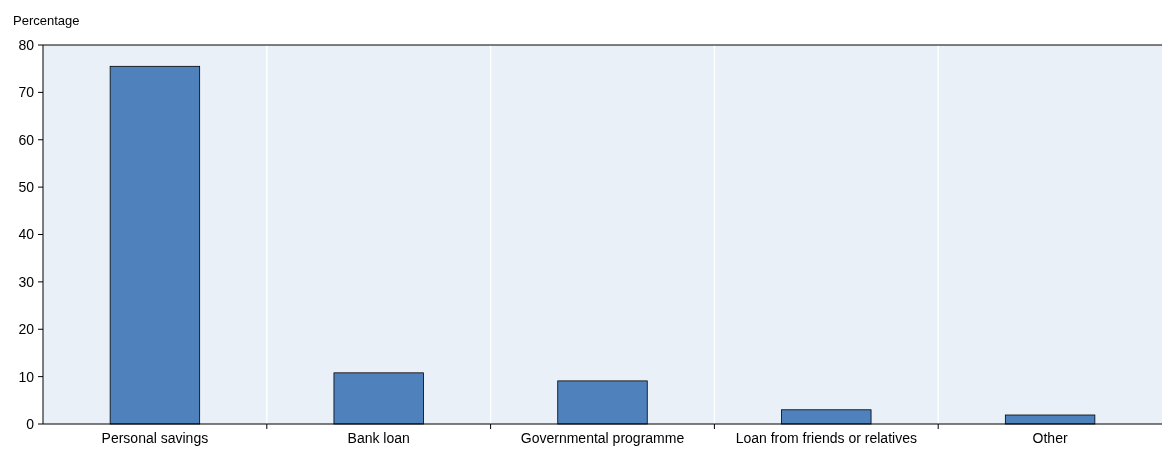 The width and height of the screenshot is (1171, 451). Describe the element at coordinates (826, 438) in the screenshot. I see `x-tick-label: Loan from friends or relatives` at that location.